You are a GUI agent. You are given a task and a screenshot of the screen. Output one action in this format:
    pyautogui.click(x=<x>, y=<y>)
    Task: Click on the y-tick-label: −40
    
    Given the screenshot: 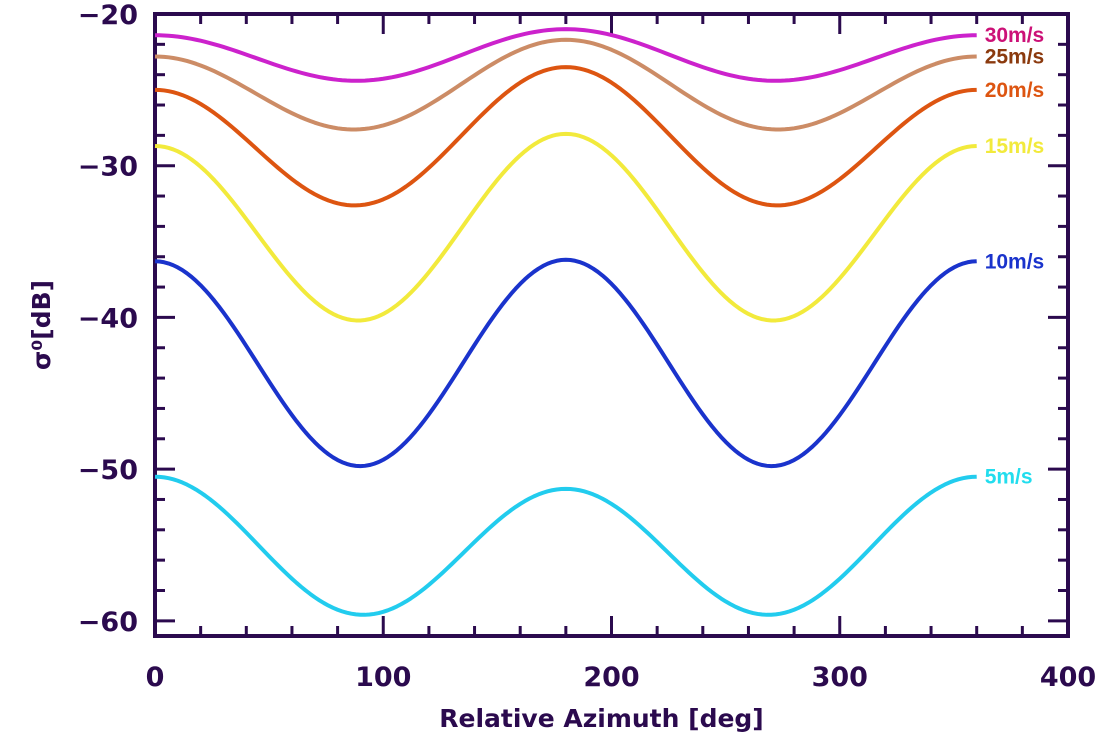 What is the action you would take?
    pyautogui.click(x=108, y=318)
    